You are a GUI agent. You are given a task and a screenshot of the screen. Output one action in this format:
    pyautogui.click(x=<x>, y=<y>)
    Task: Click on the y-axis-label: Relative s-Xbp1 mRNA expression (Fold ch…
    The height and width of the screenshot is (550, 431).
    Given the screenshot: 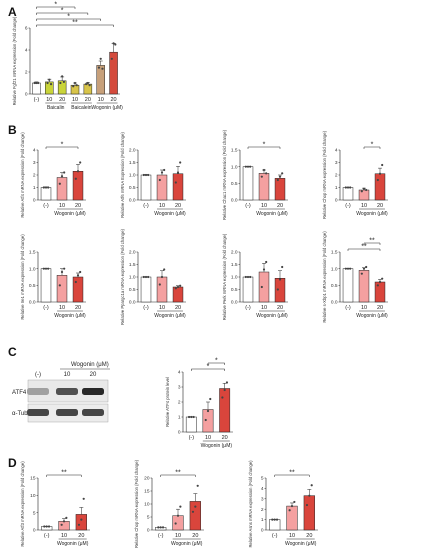 What is the action you would take?
    pyautogui.click(x=324, y=277)
    